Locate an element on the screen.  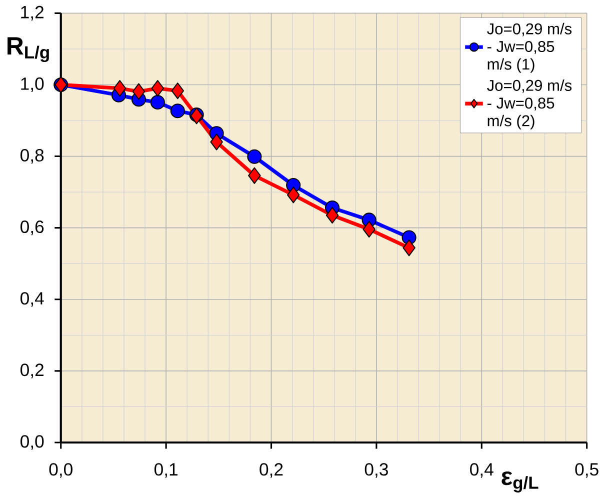
legend-label: Jo=0,29 m/s - Jw=0,85 m/s (2) is located at coordinates (529, 104).